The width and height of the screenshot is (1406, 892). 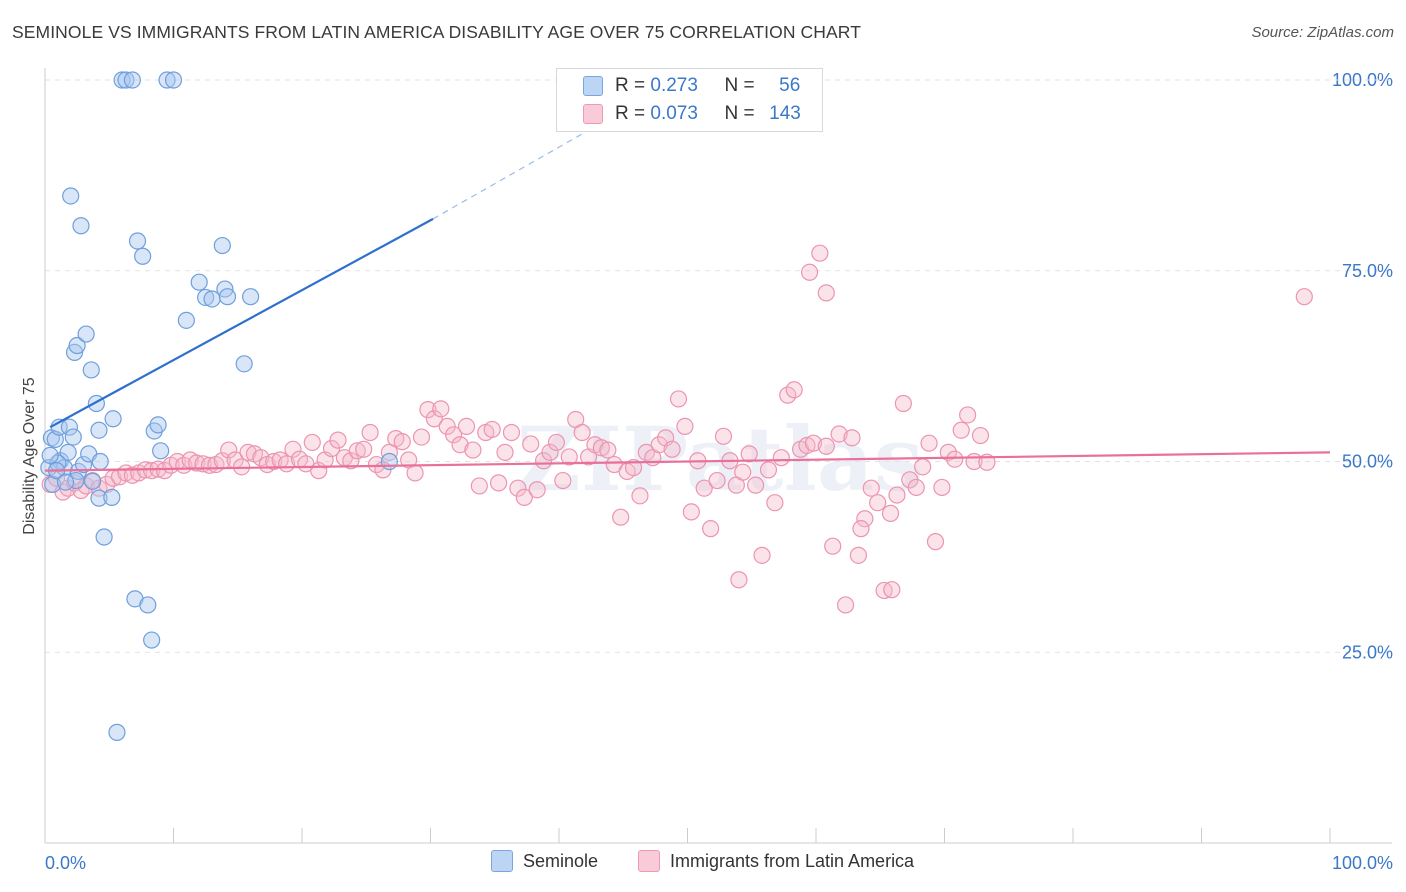 I want to click on x-tick-label: 100.0%, so click(x=1362, y=863).